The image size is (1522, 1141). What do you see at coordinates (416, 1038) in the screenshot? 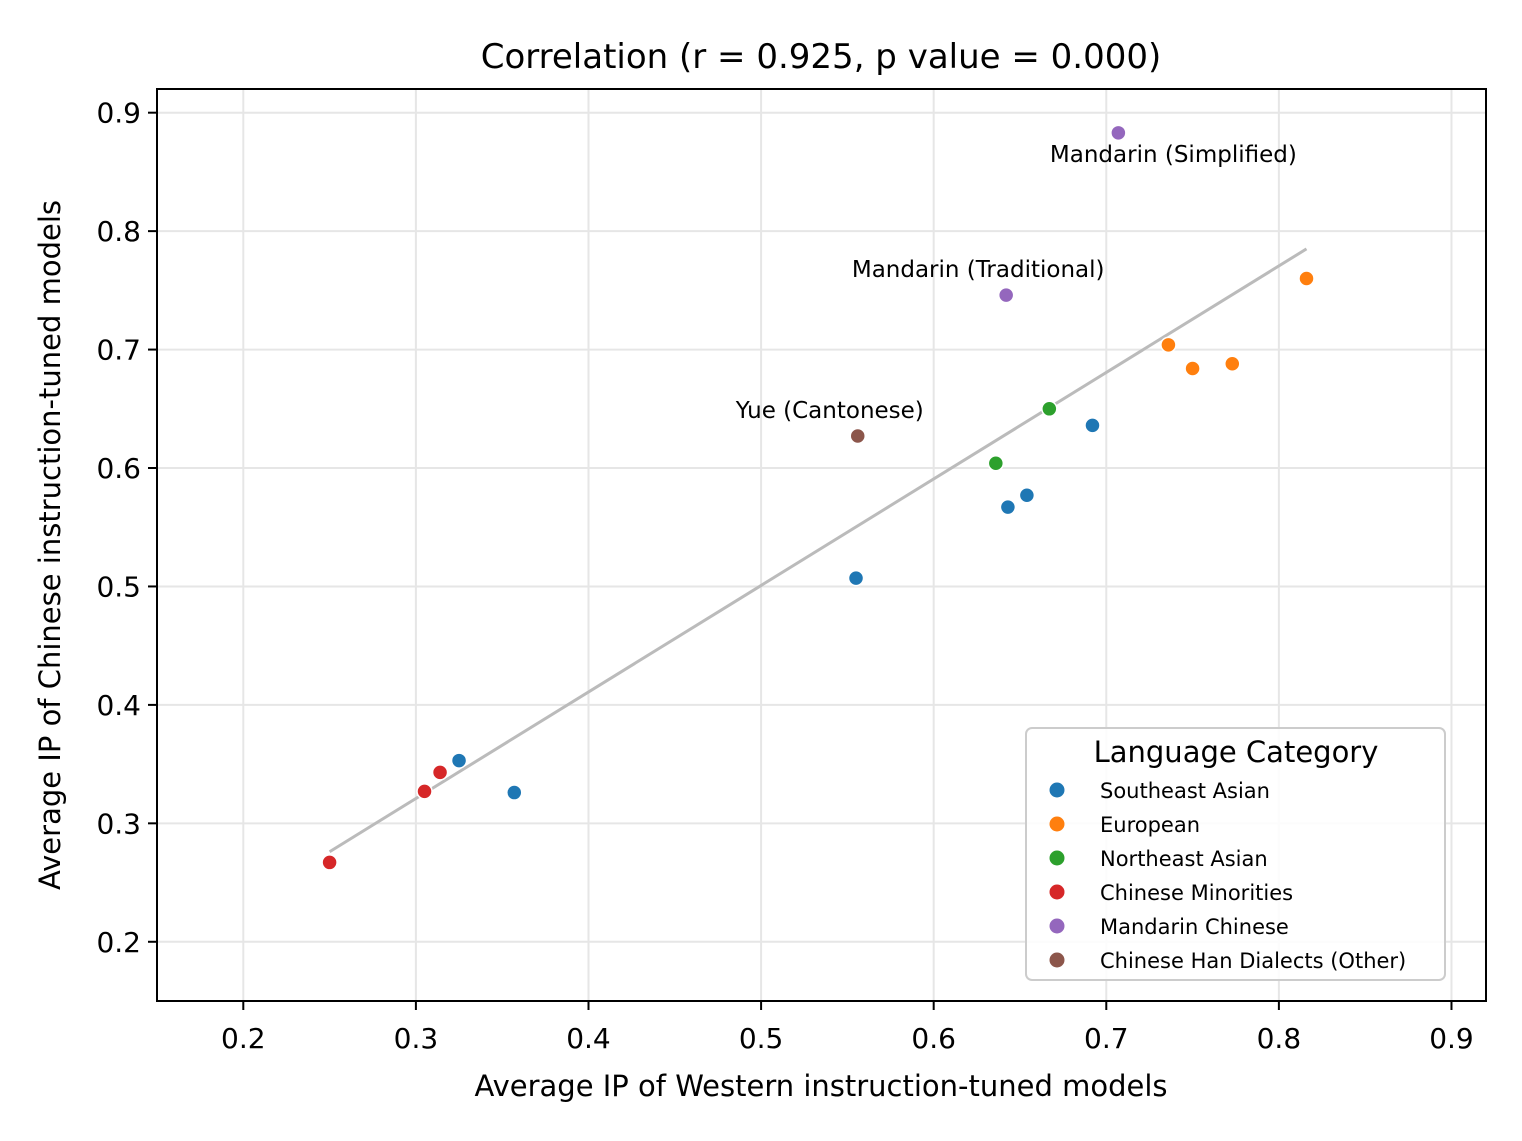
I see `x-tick-label: 0.3` at bounding box center [416, 1038].